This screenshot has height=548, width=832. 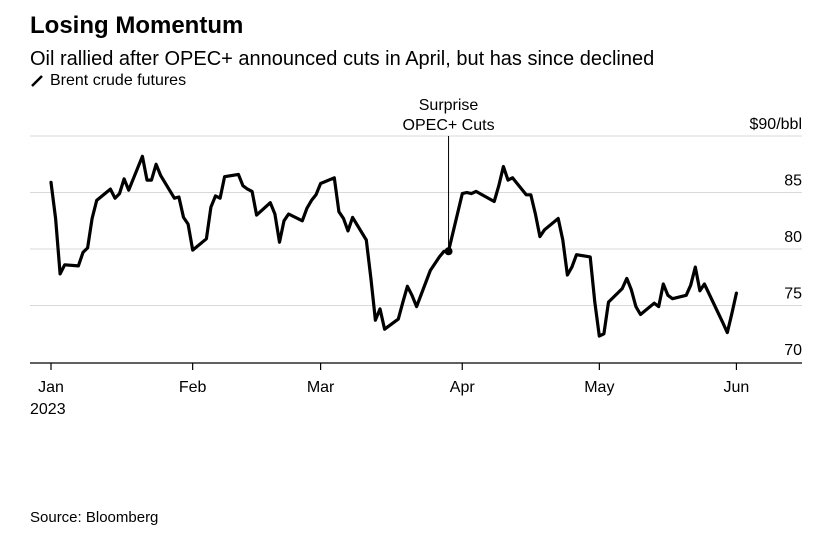 What do you see at coordinates (321, 387) in the screenshot?
I see `x-tick-label: Mar` at bounding box center [321, 387].